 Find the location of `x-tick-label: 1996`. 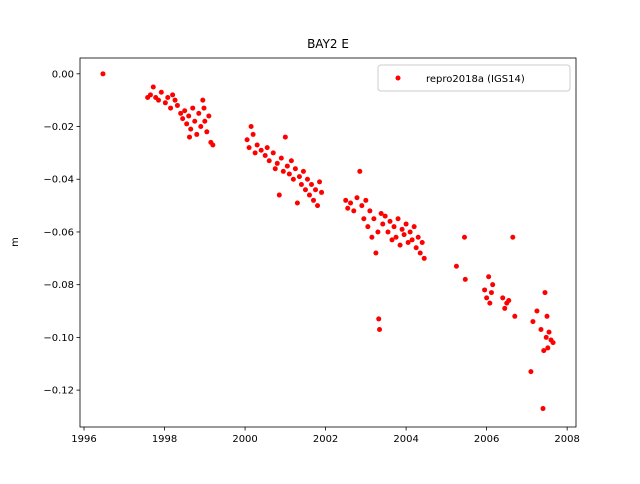

x-tick-label: 1996 is located at coordinates (83, 439).